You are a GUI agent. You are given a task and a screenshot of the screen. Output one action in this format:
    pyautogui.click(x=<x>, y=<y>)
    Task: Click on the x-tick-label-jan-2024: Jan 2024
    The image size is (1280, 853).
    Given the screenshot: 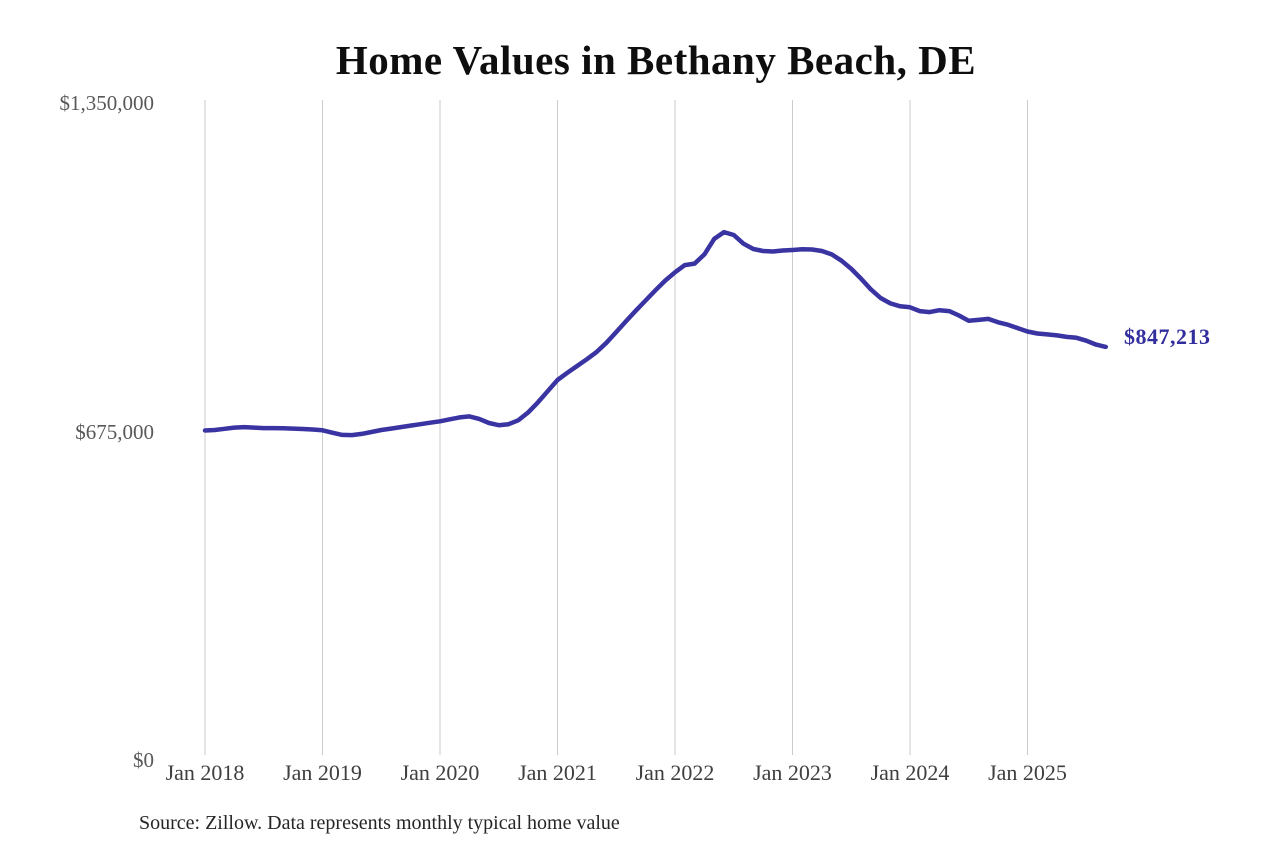 What is the action you would take?
    pyautogui.click(x=910, y=772)
    